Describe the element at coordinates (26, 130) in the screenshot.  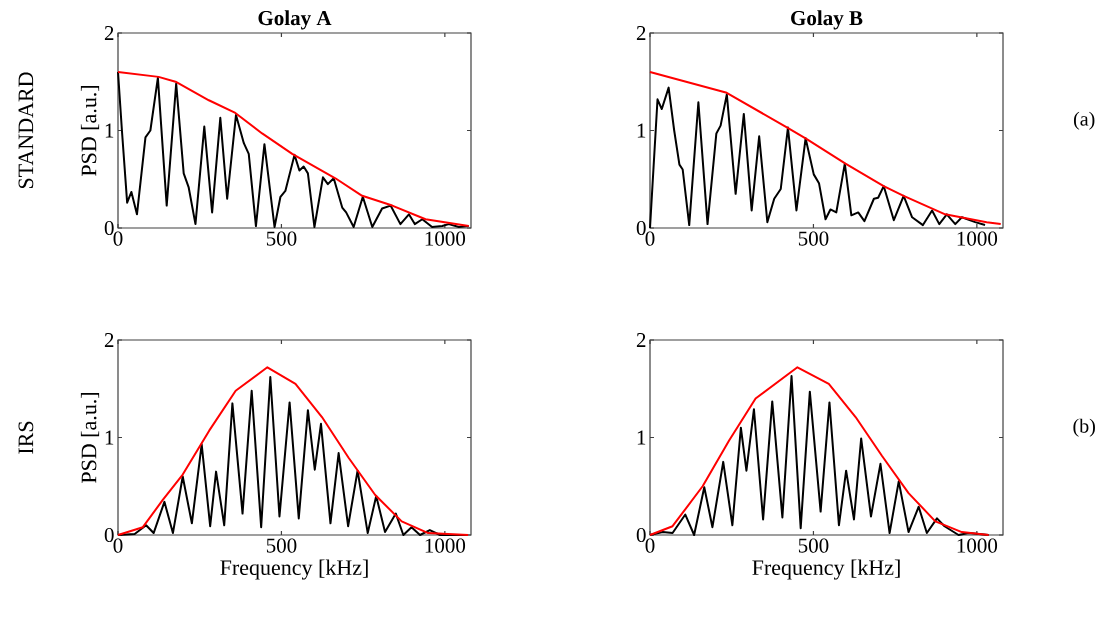
I see `text: STANDARD` at that location.